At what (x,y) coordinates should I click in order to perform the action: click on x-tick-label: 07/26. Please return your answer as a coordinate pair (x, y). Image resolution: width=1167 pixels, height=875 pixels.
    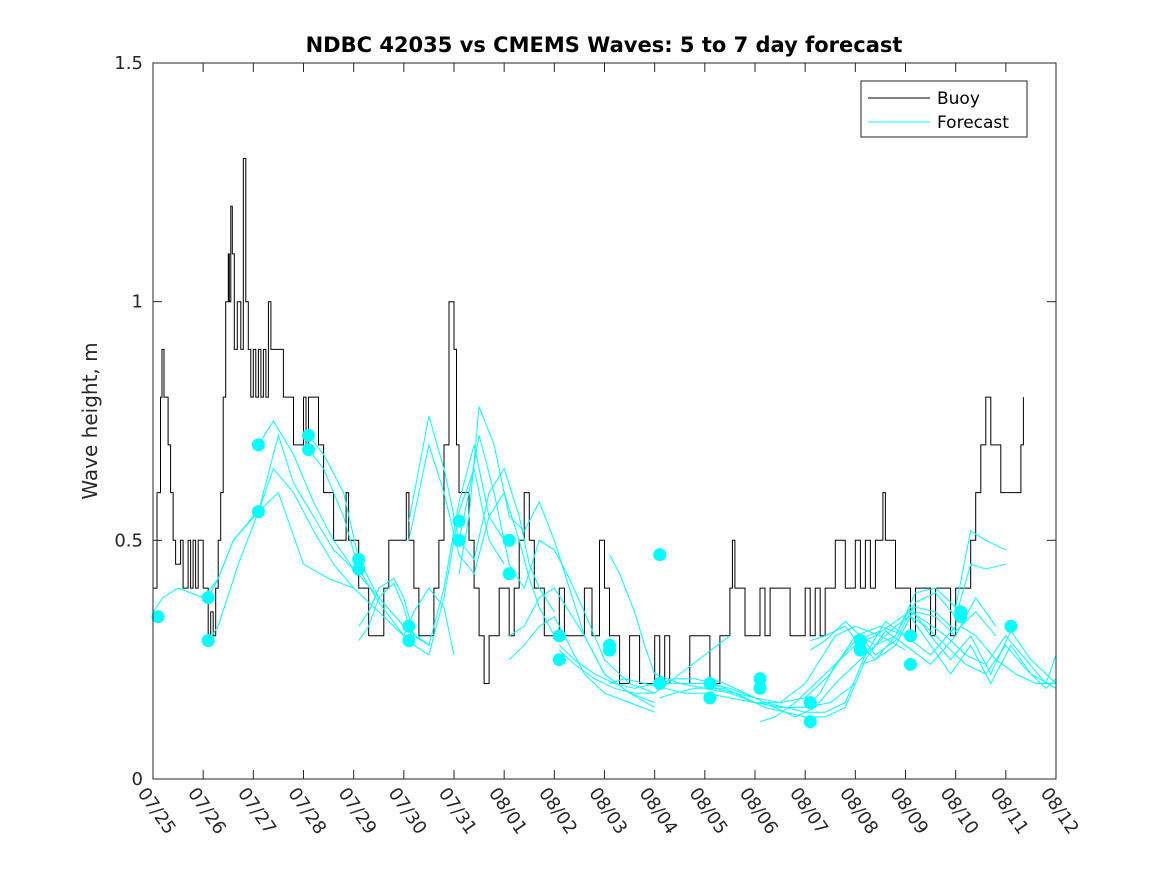
    Looking at the image, I should click on (206, 811).